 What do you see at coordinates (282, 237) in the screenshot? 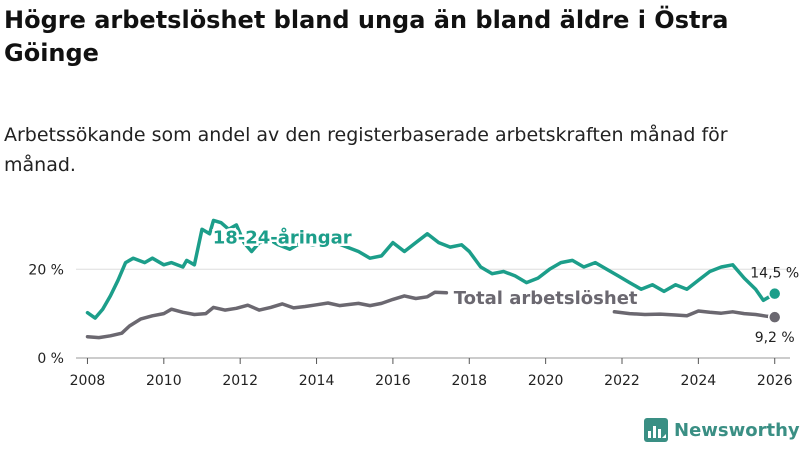
I see `series-label: 18-24-åringar` at bounding box center [282, 237].